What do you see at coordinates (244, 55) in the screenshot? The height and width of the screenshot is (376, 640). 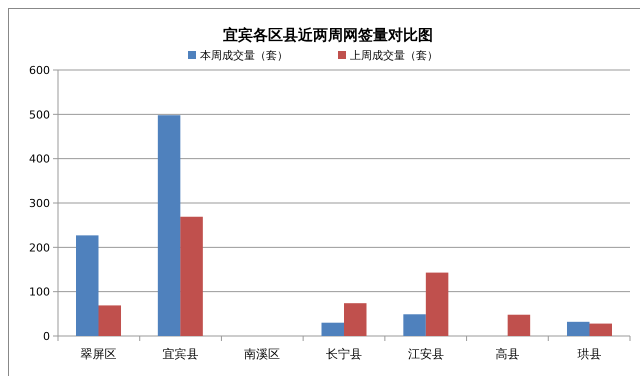 I see `legend-label: 本周成交量（套）` at bounding box center [244, 55].